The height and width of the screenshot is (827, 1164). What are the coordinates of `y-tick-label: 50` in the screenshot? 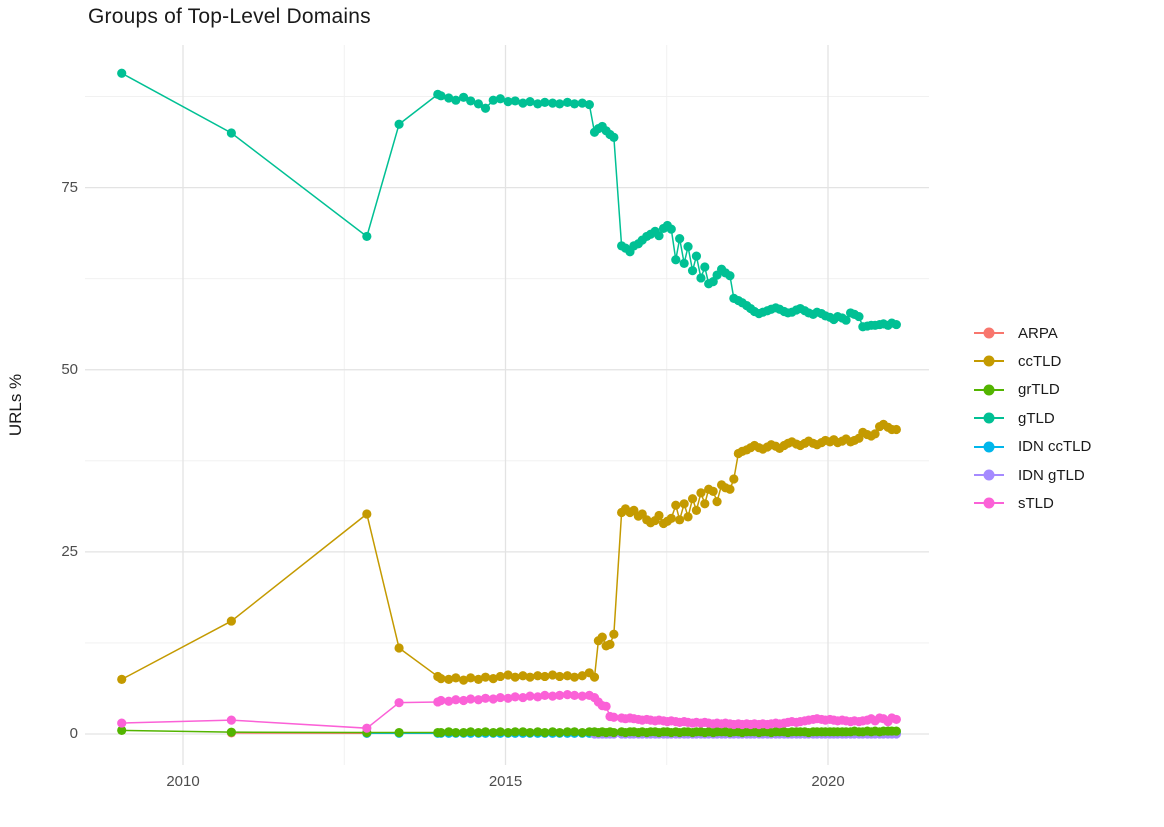 It's located at (69, 369).